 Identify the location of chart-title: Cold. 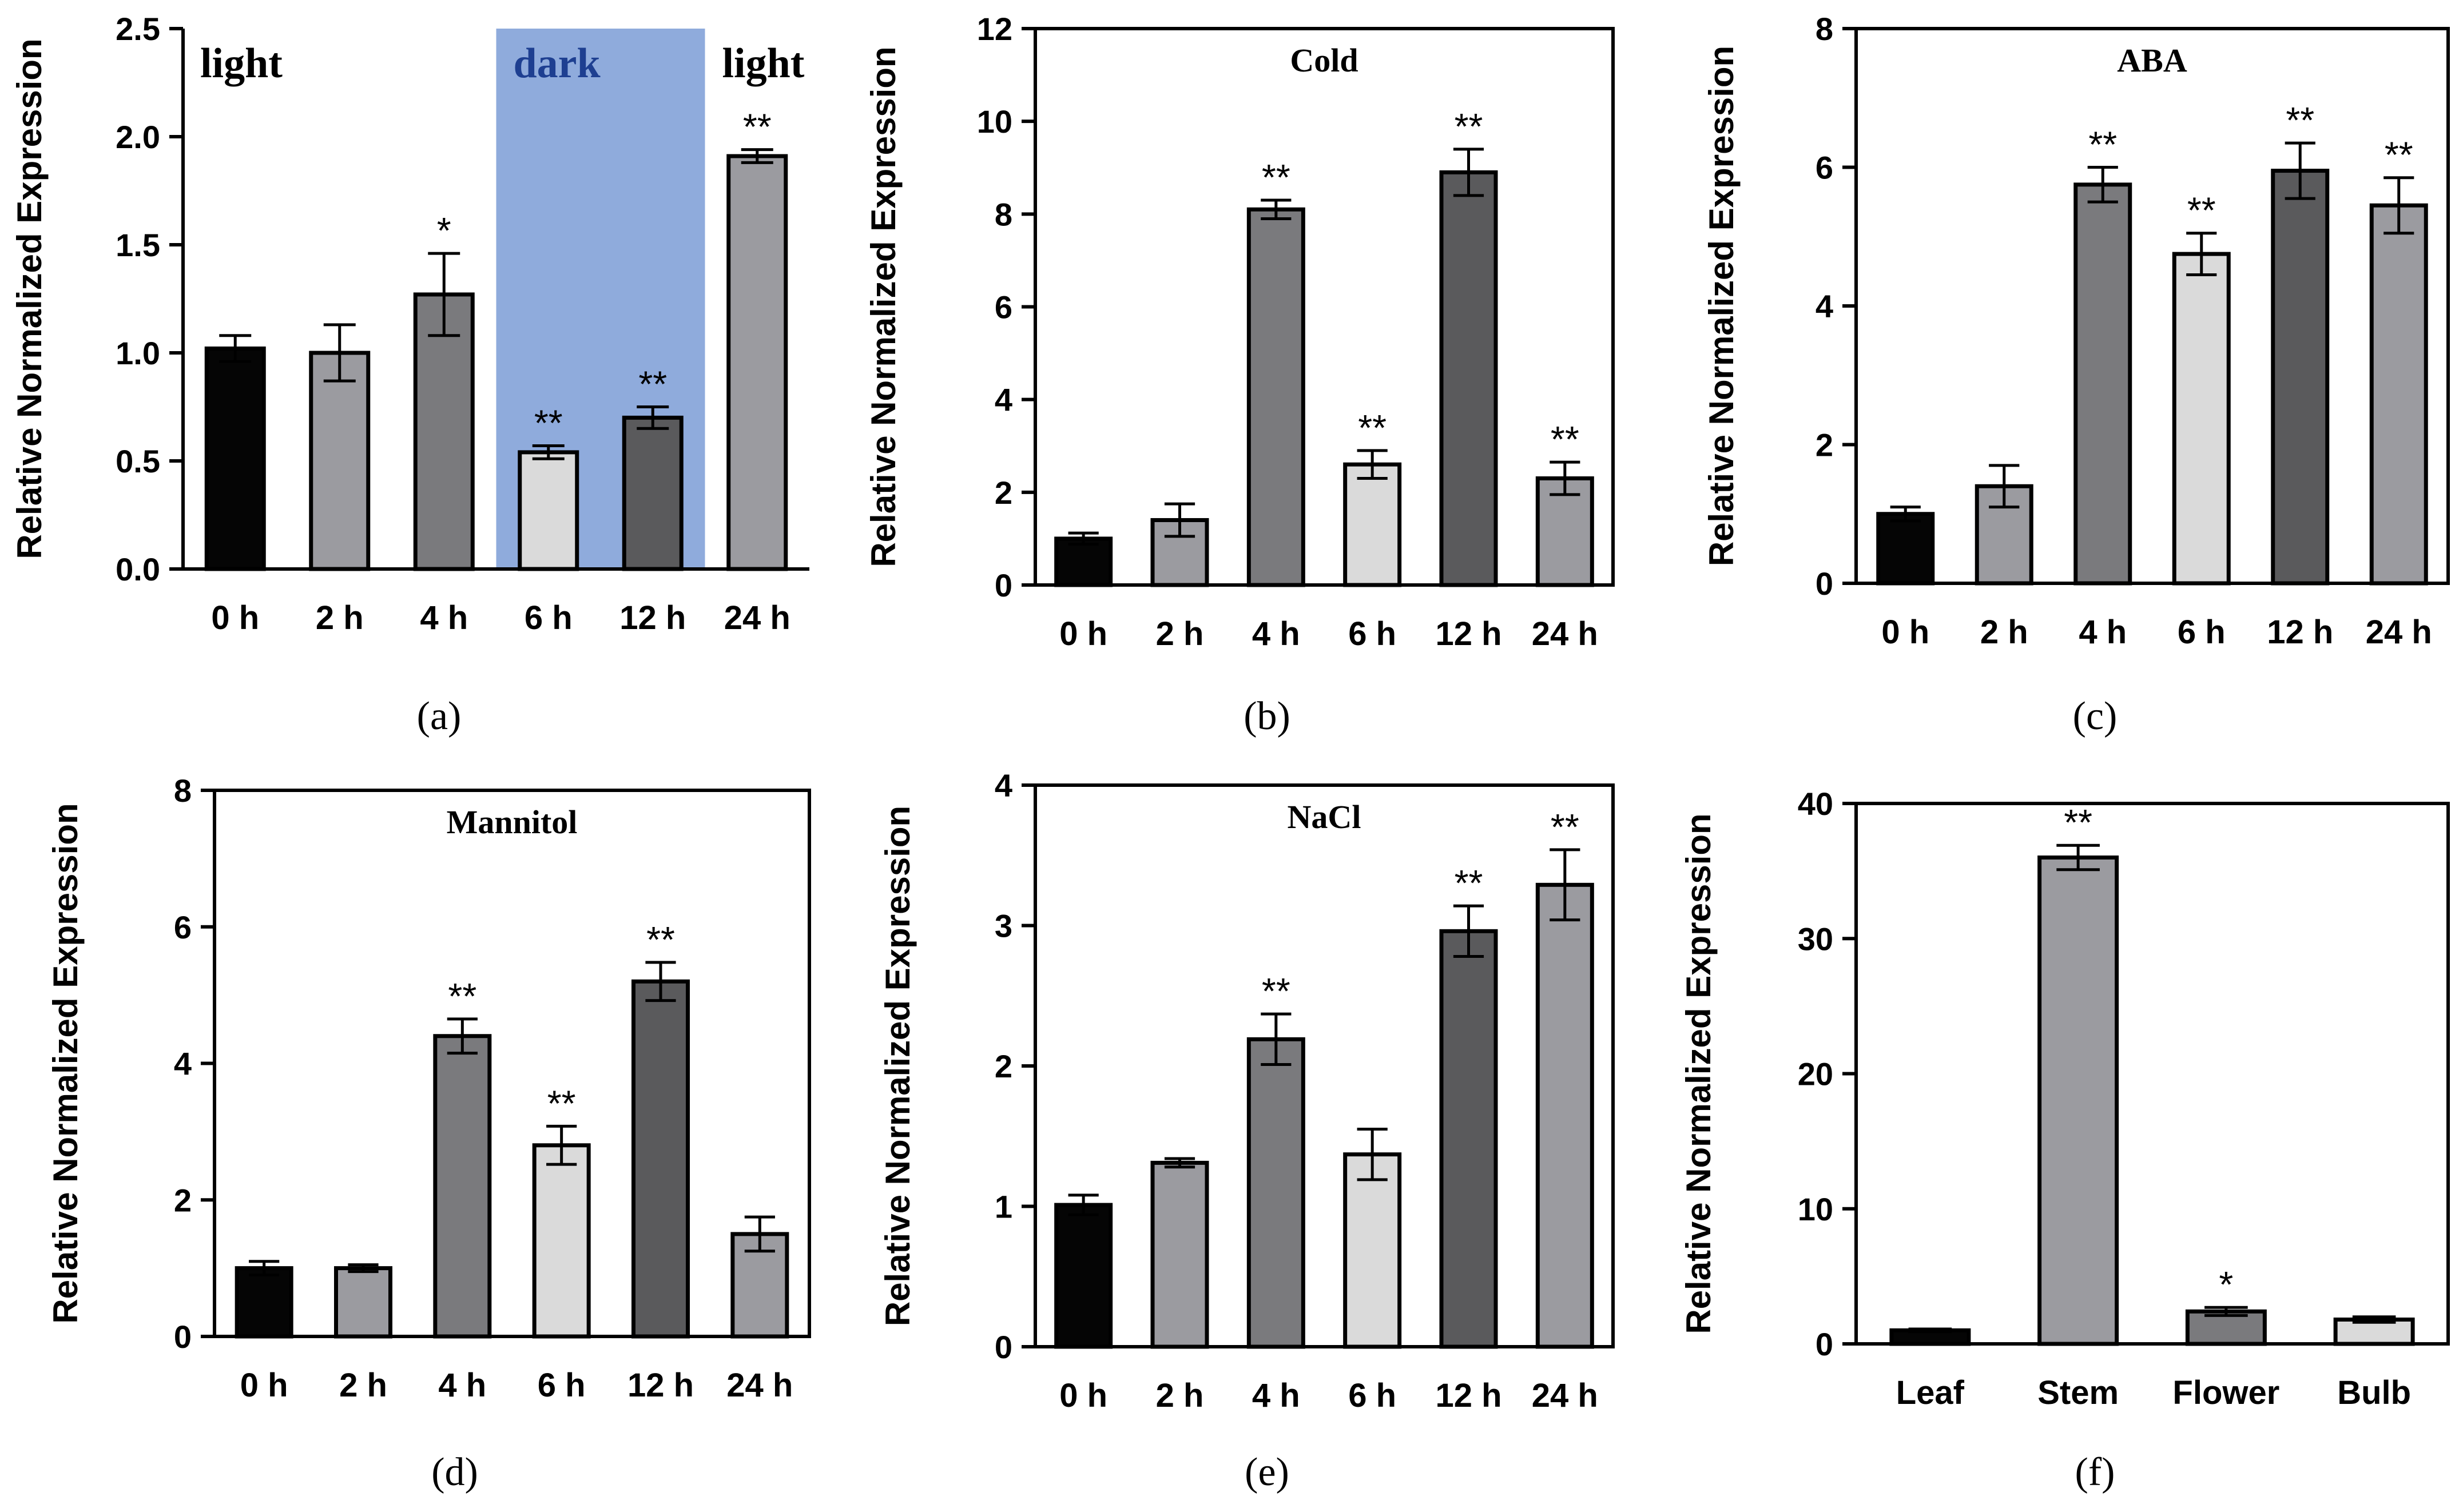
(1324, 60).